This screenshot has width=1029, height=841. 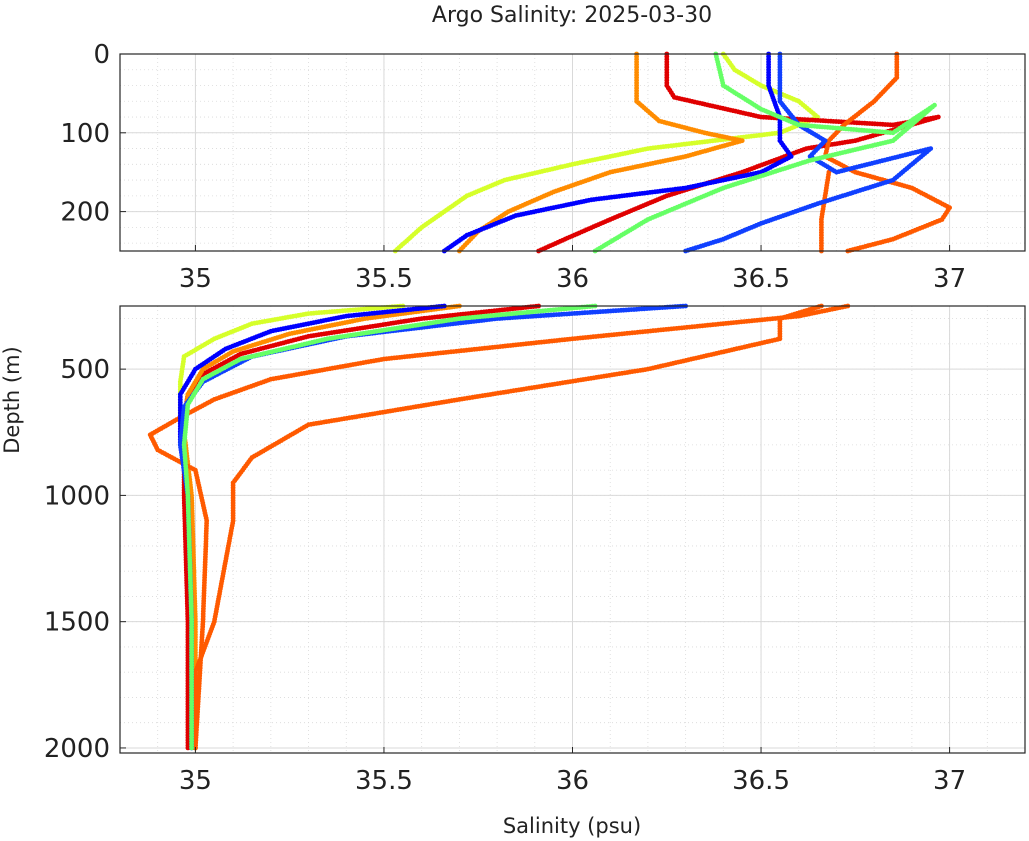 I want to click on series-orange, so click(x=601, y=152).